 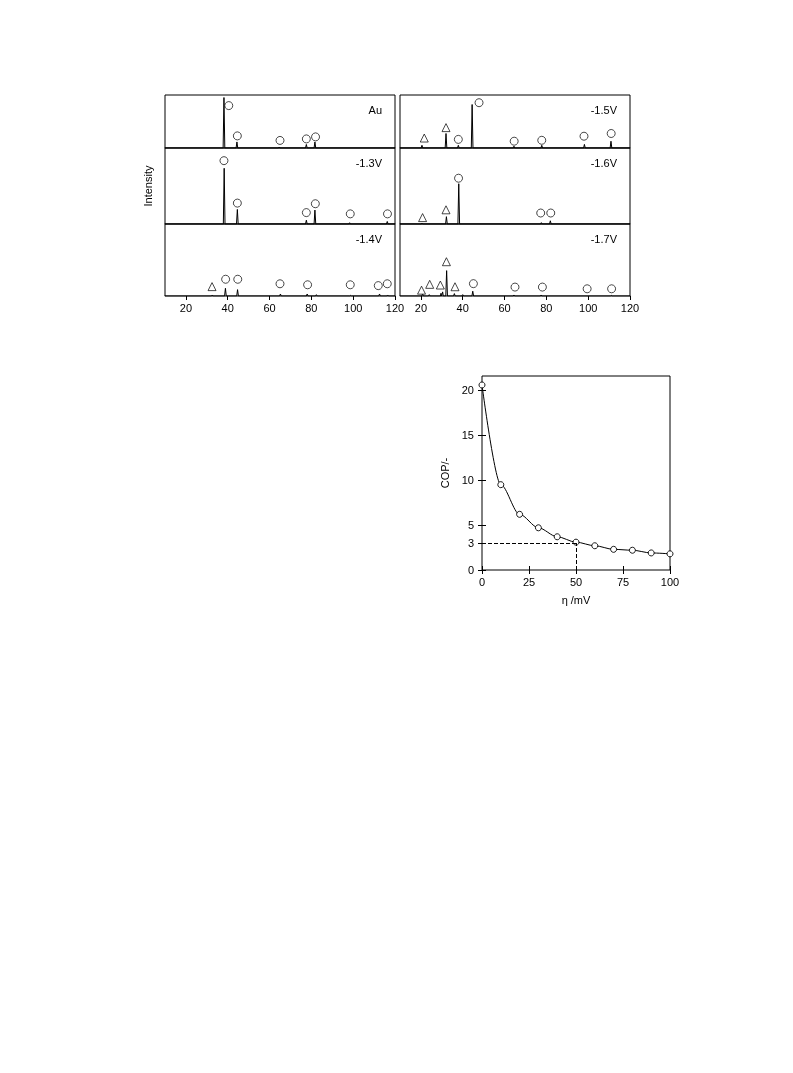 What do you see at coordinates (623, 581) in the screenshot?
I see `x-tick-label: 75` at bounding box center [623, 581].